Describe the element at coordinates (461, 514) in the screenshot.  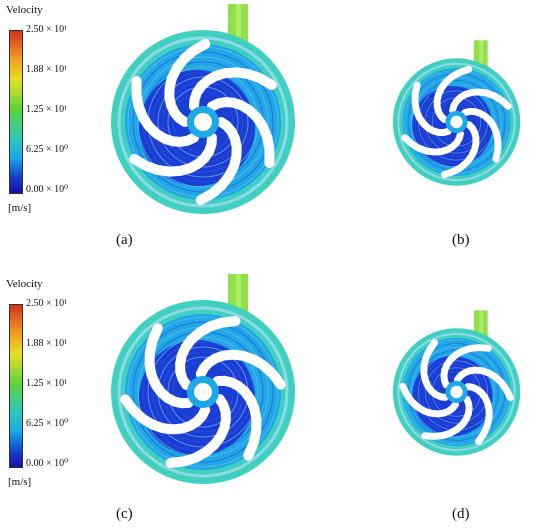
I see `panel-label-d: (d)` at that location.